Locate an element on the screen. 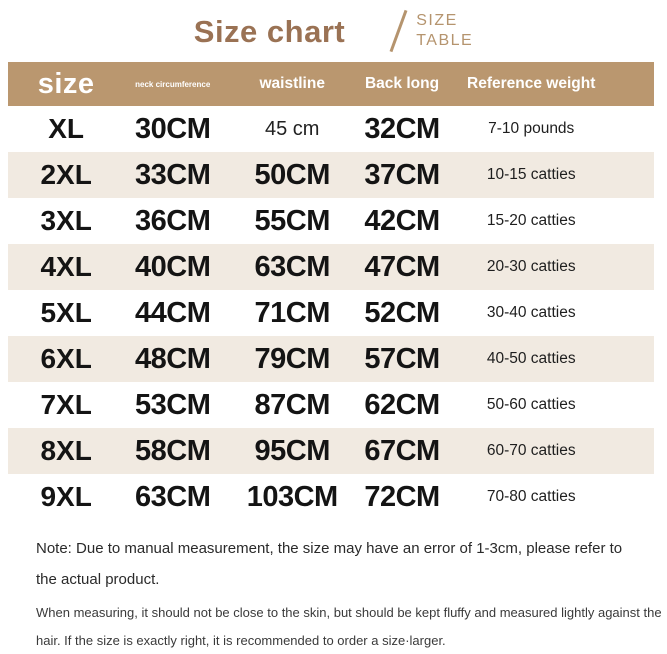  cell-value: 95CM is located at coordinates (292, 450).